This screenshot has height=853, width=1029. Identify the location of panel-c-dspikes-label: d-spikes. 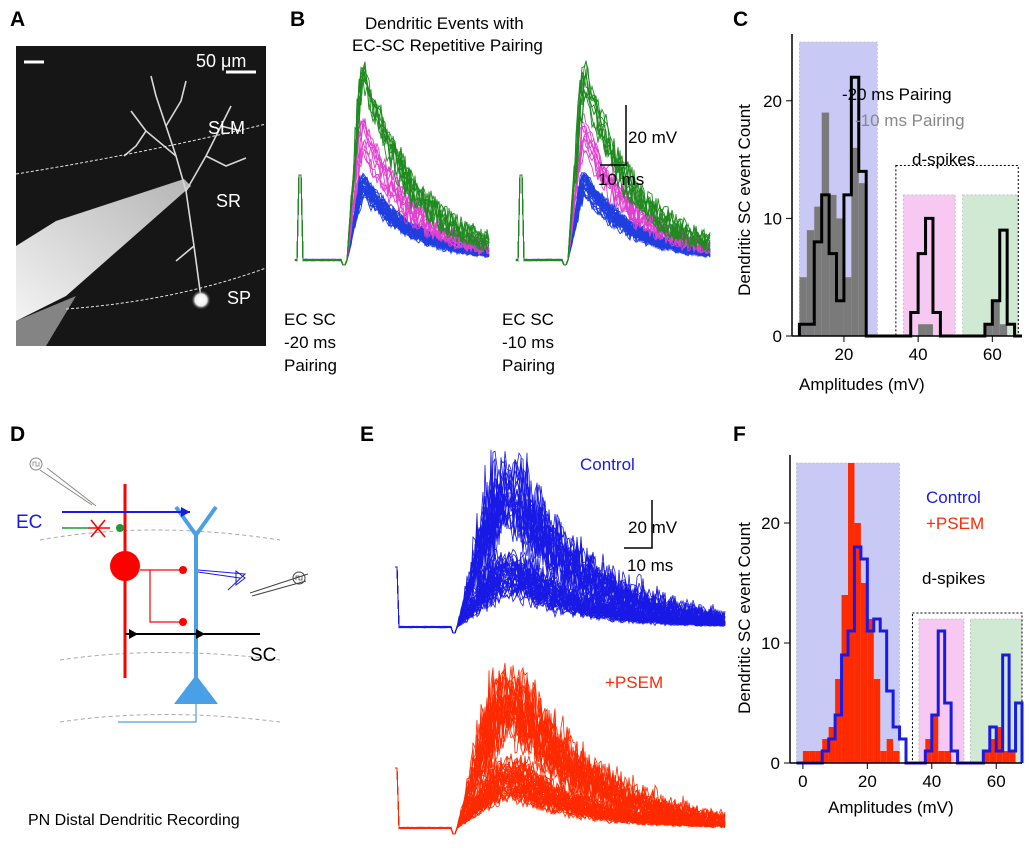
(944, 159).